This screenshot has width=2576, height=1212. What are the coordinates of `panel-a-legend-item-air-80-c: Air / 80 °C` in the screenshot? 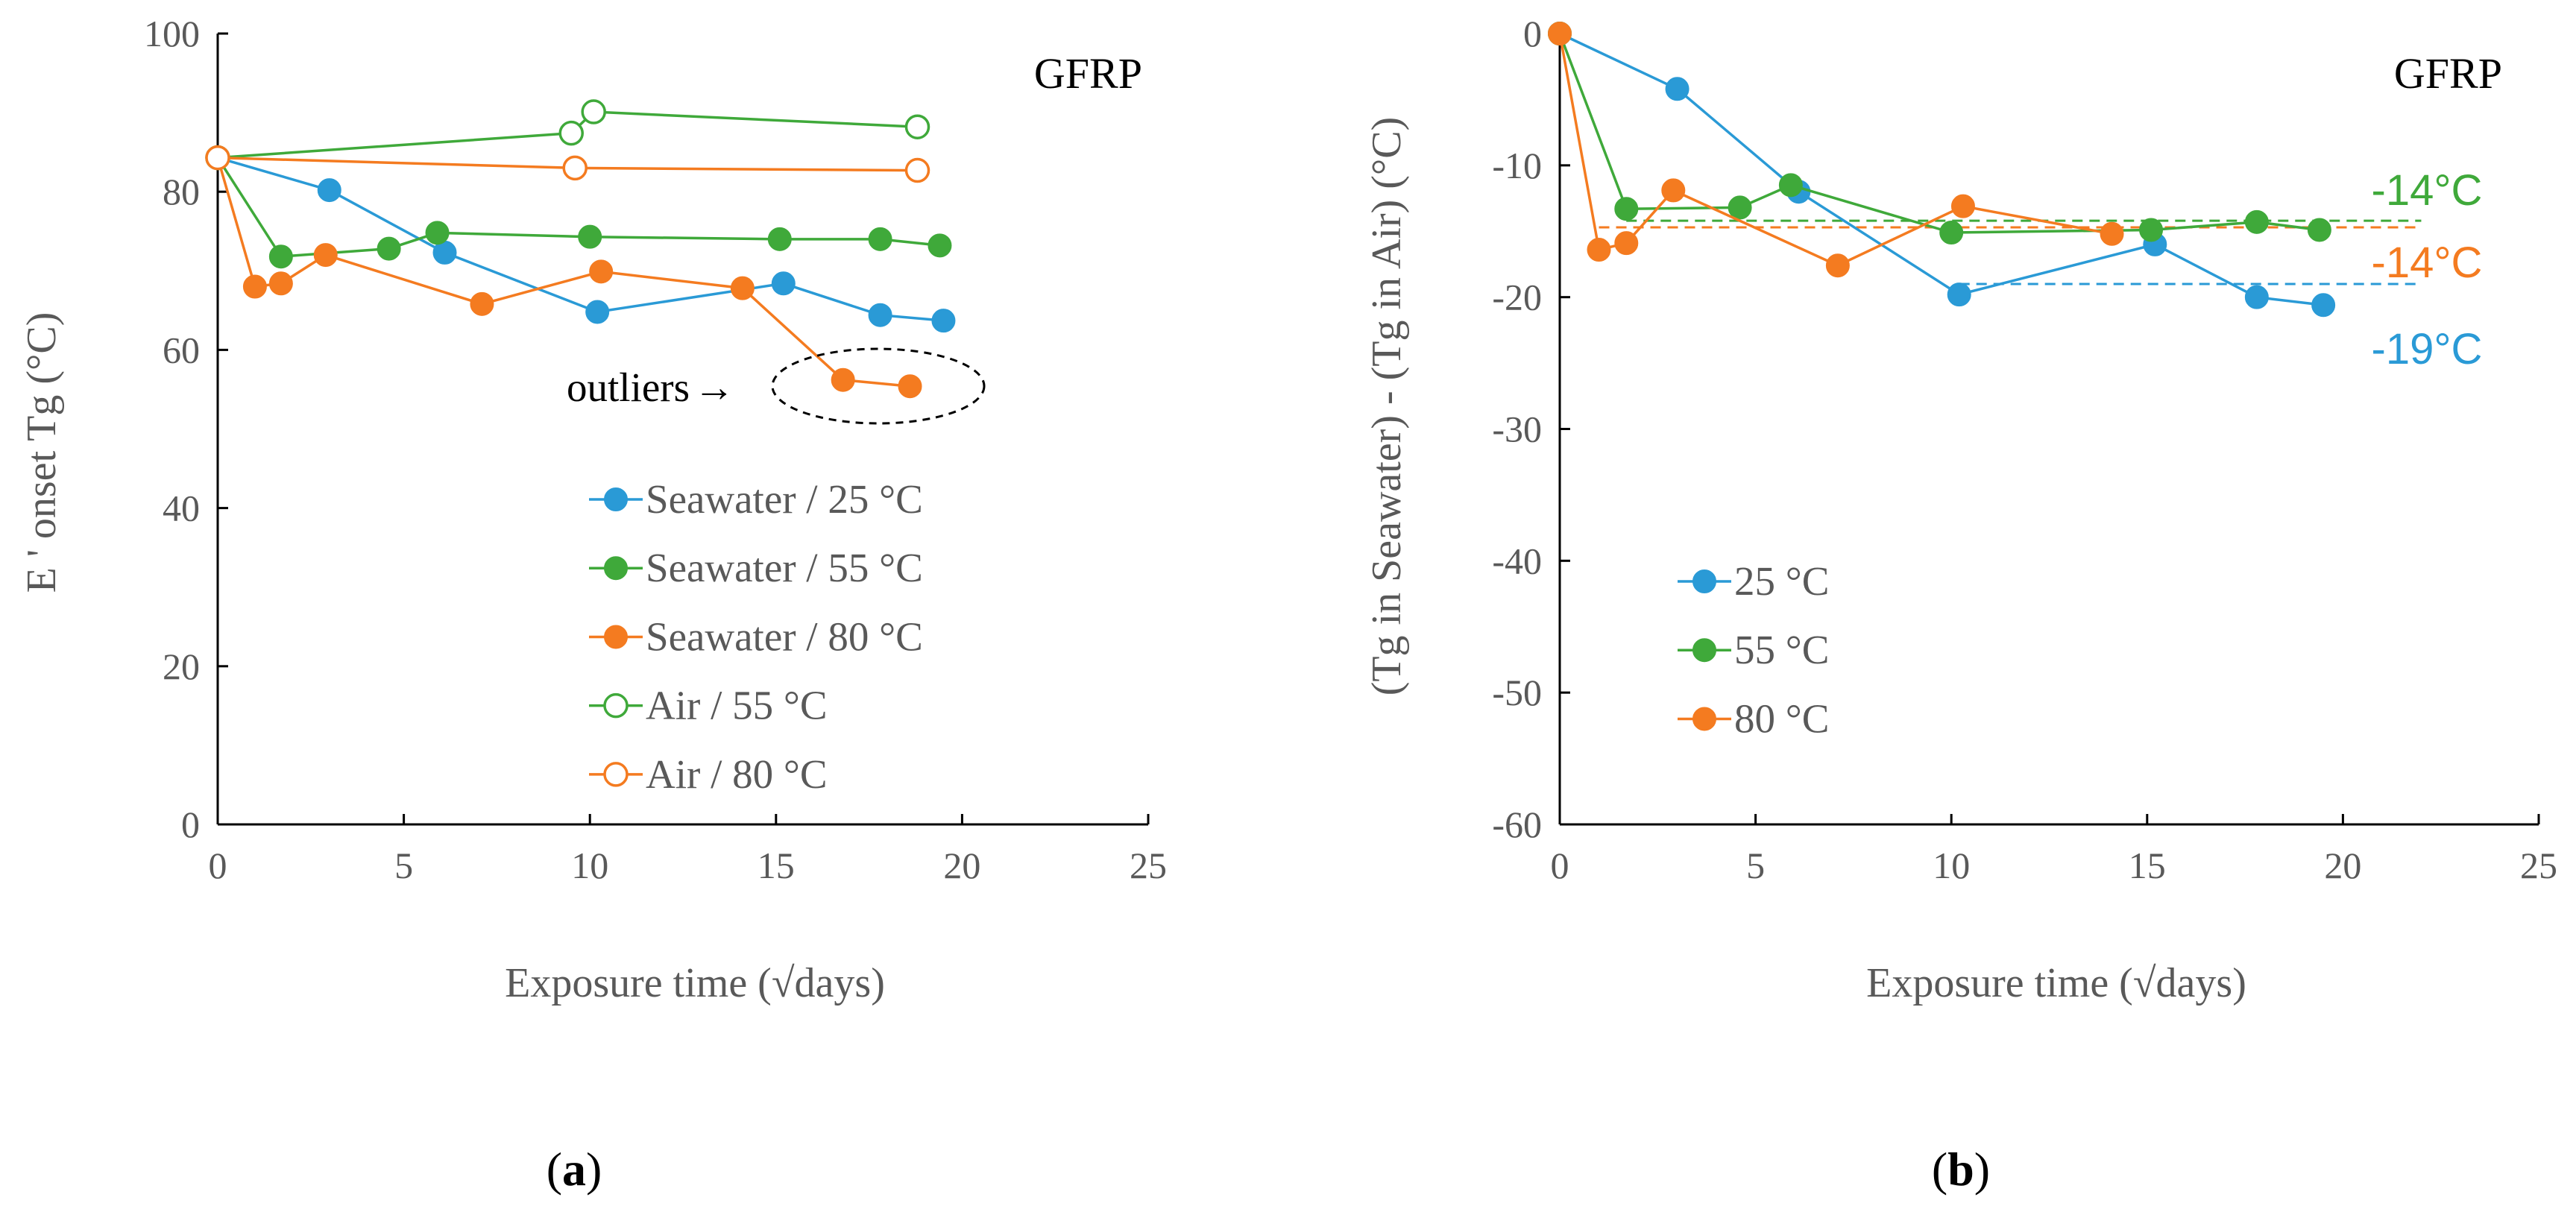 It's located at (708, 774).